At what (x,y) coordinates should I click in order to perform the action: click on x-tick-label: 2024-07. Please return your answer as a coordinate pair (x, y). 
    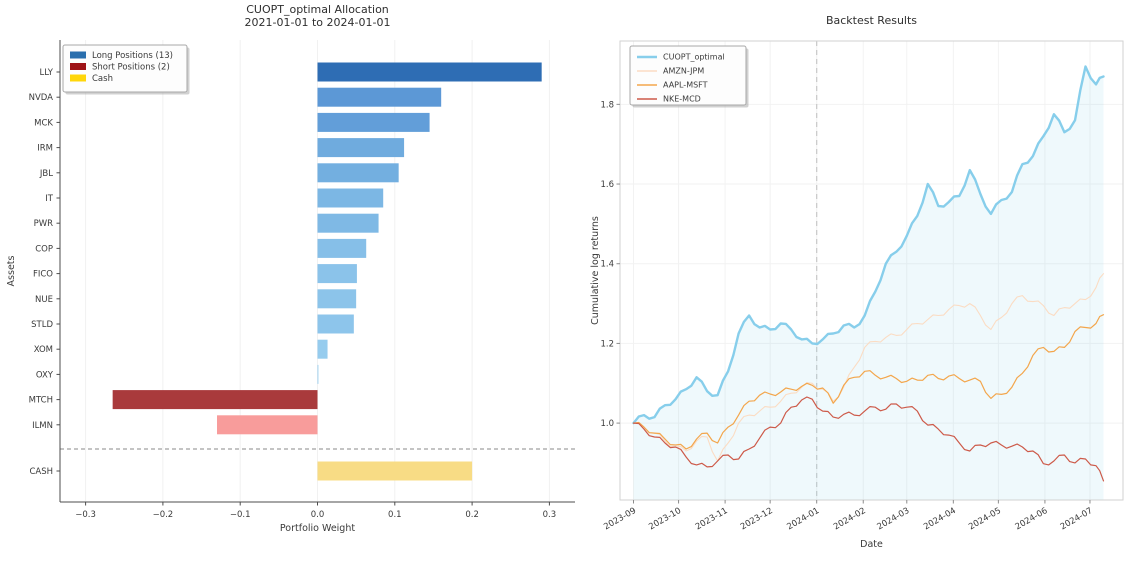
    Looking at the image, I should click on (1077, 519).